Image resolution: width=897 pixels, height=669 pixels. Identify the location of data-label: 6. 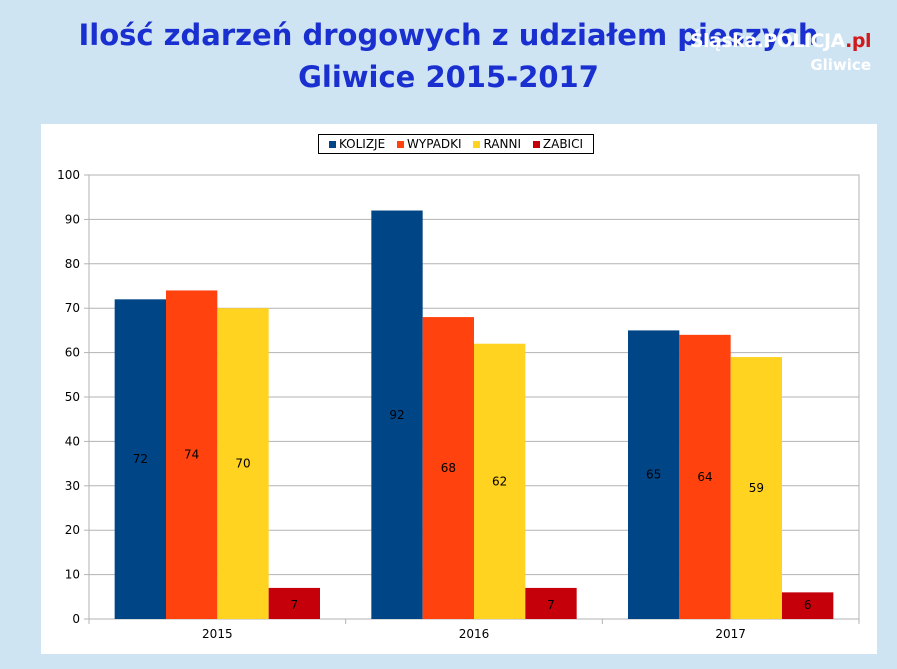
(808, 605).